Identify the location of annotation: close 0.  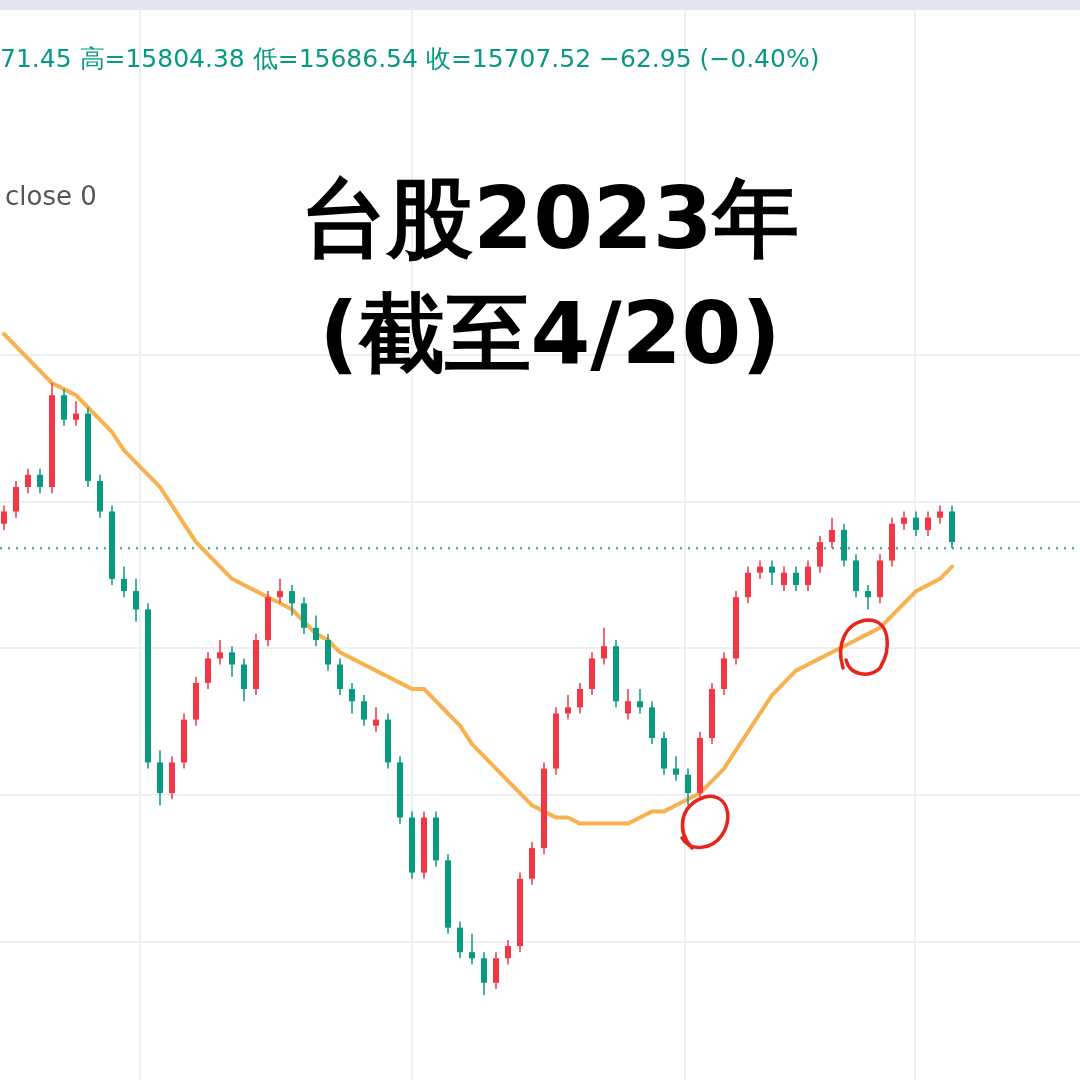
(51, 196).